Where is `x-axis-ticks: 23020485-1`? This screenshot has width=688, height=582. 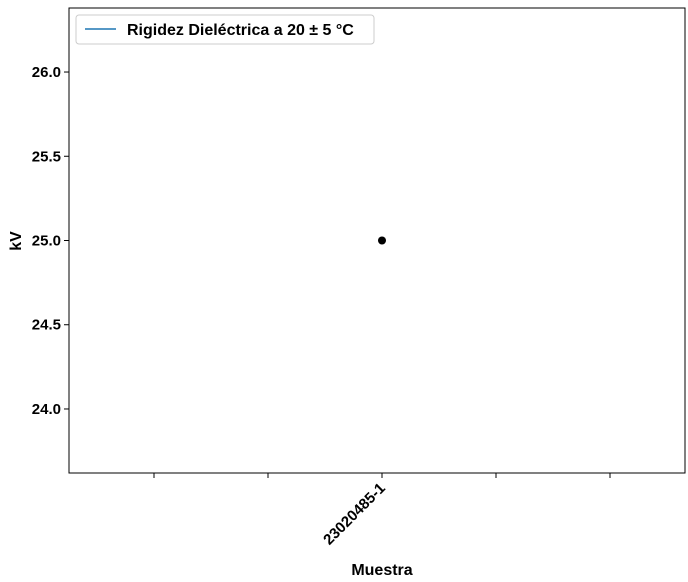
x-axis-ticks: 23020485-1 is located at coordinates (382, 511).